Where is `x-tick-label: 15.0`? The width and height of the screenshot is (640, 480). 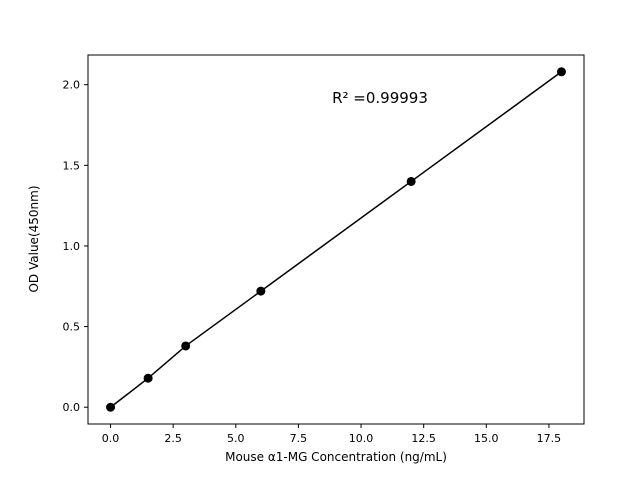 x-tick-label: 15.0 is located at coordinates (486, 438).